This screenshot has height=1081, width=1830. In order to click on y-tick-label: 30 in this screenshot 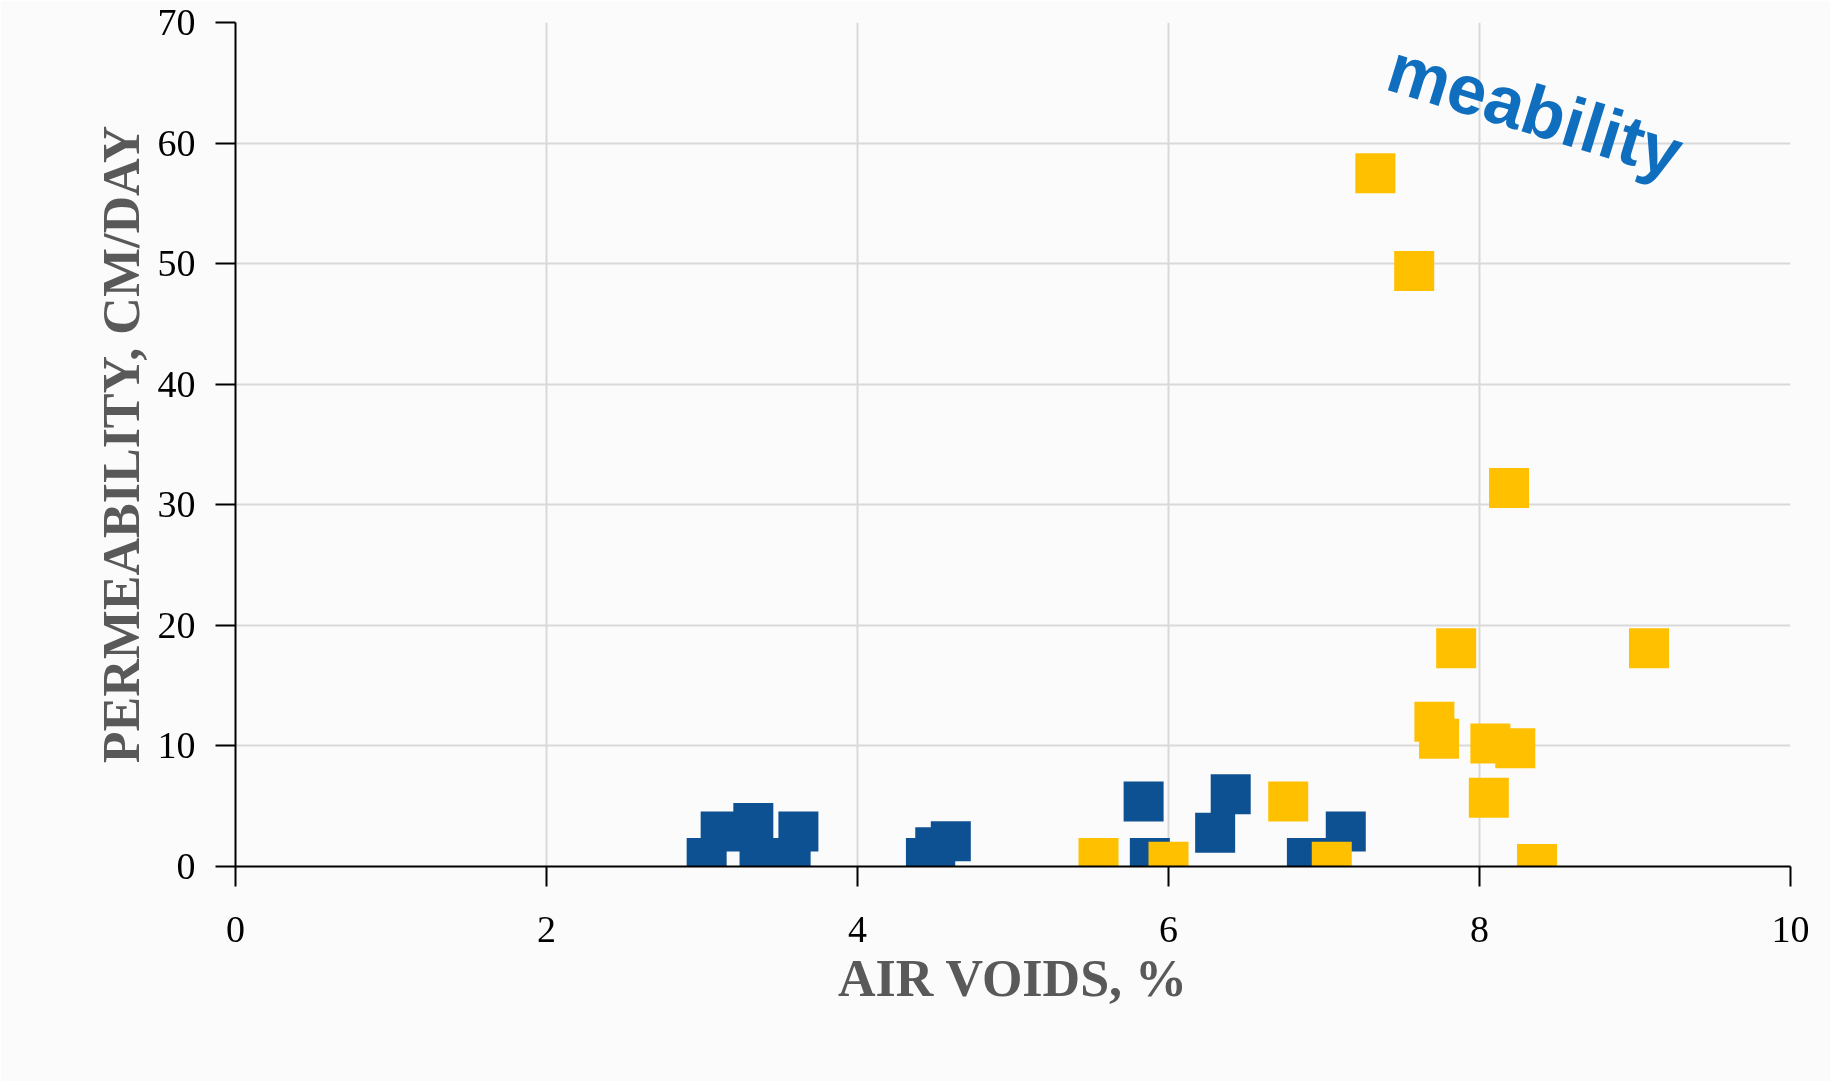, I will do `click(176, 504)`.